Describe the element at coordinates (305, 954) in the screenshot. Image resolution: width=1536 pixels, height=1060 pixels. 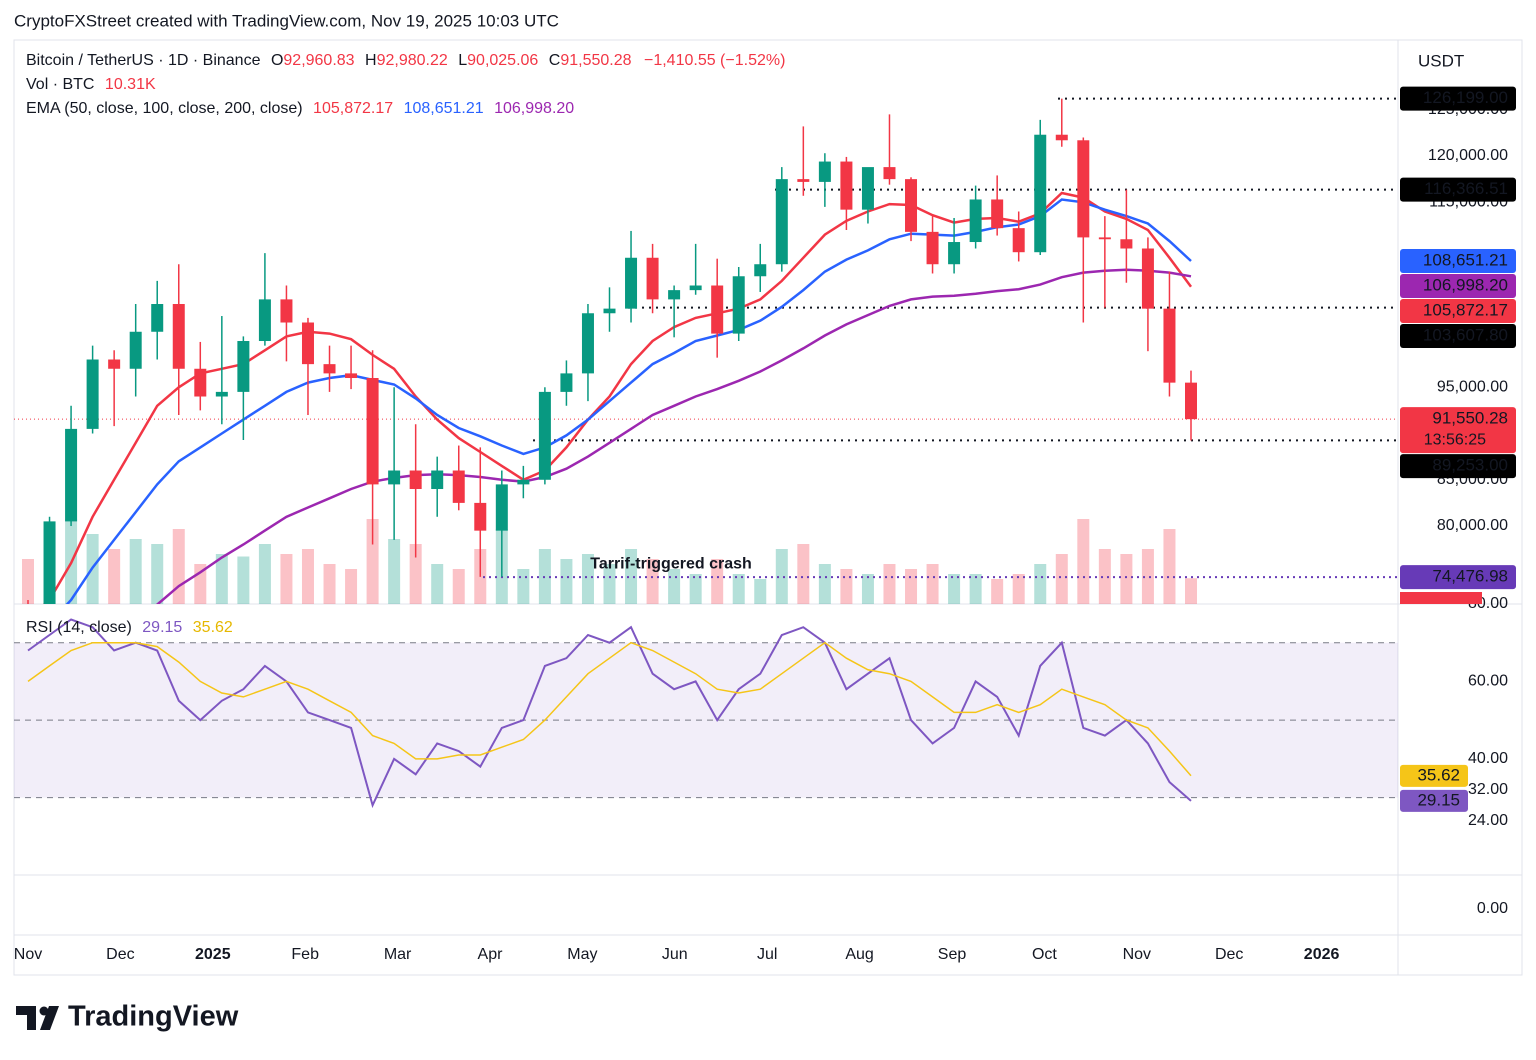
I see `x-tick-label: Feb` at that location.